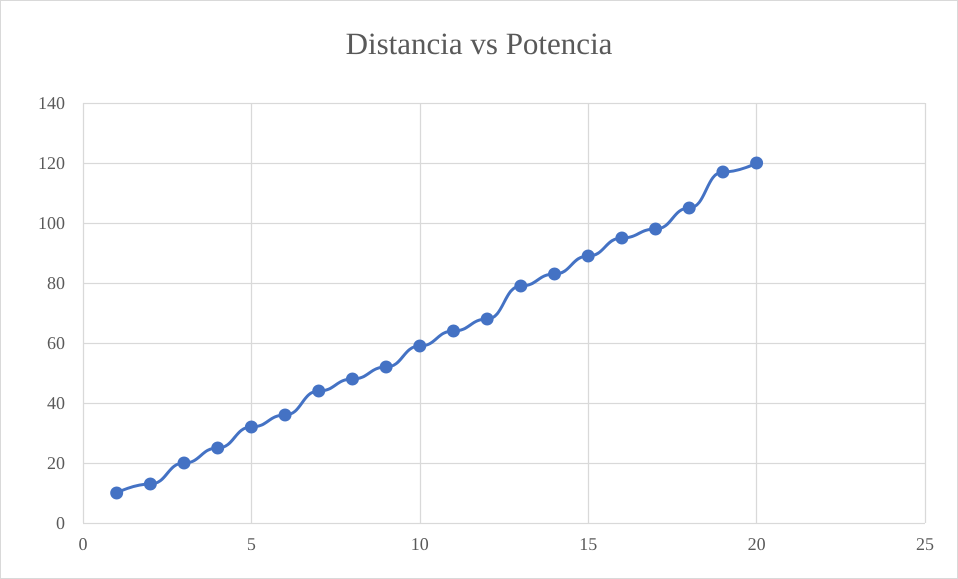 Image resolution: width=958 pixels, height=579 pixels. What do you see at coordinates (51, 163) in the screenshot?
I see `y-tick-label: 120` at bounding box center [51, 163].